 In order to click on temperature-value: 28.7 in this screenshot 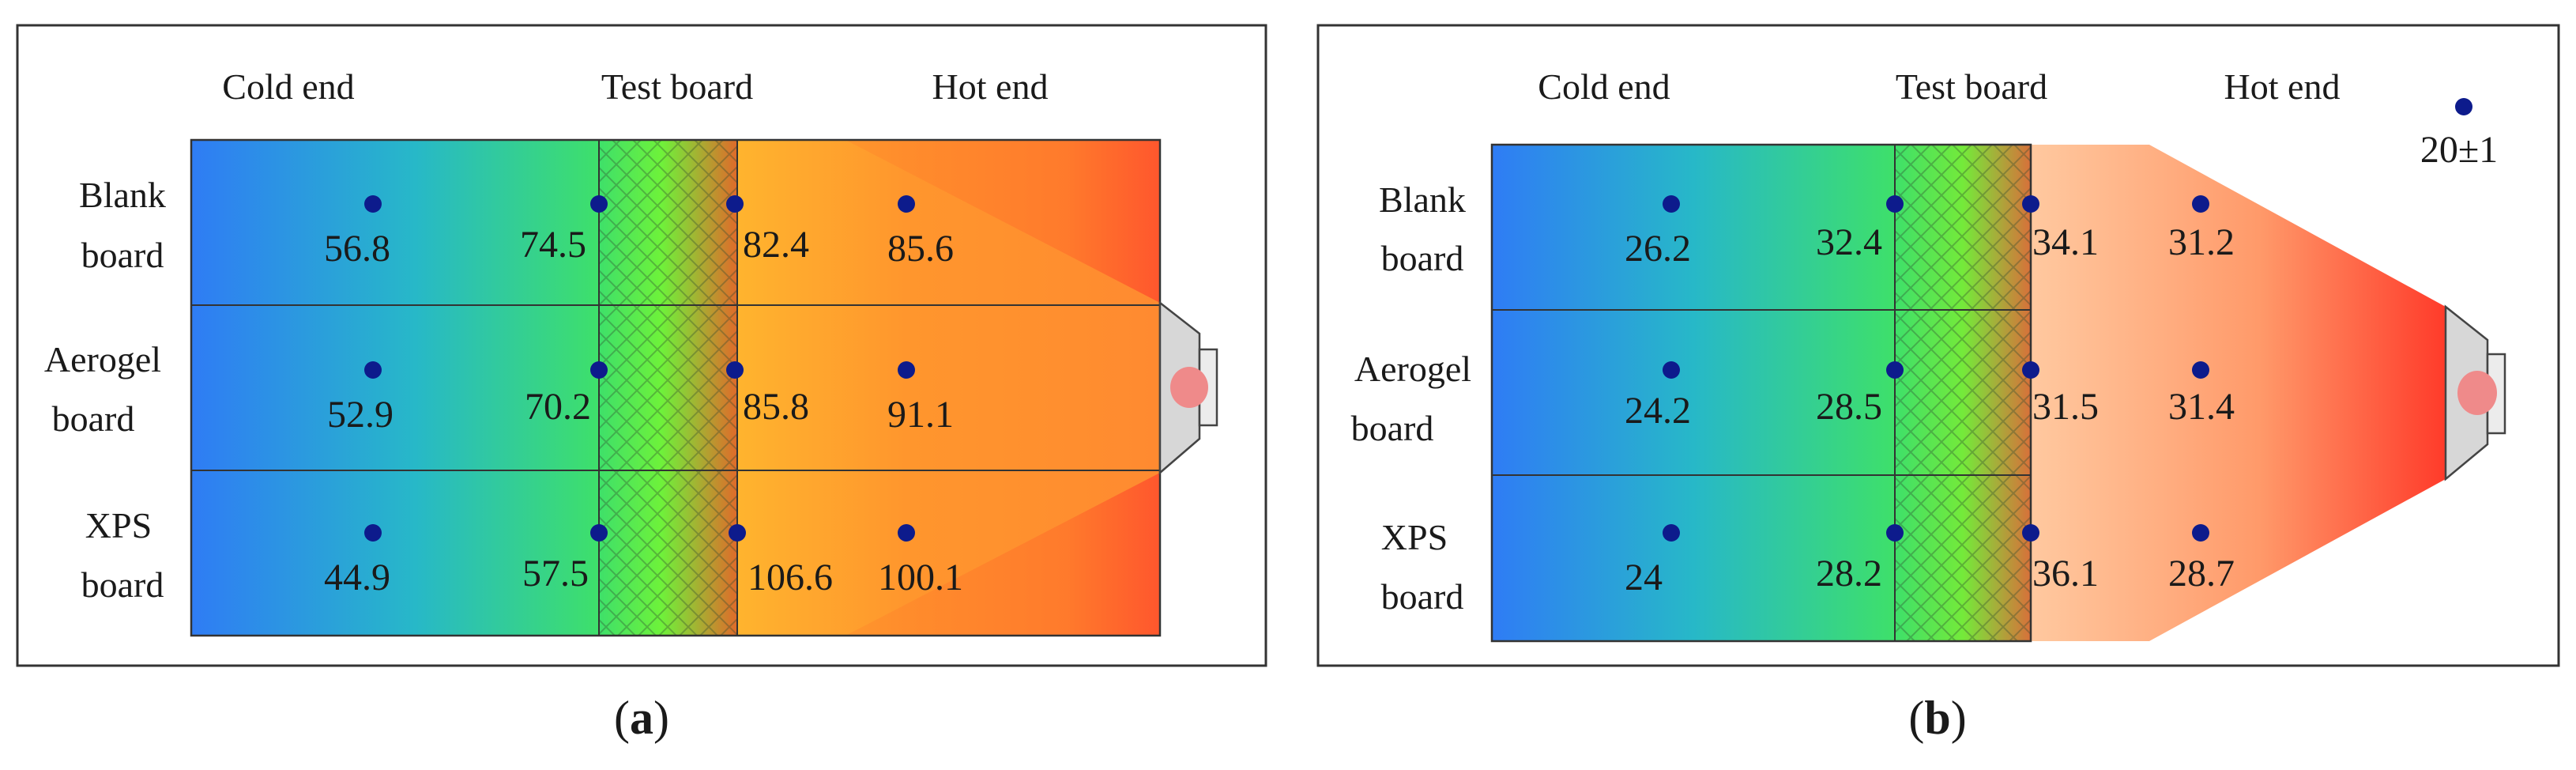, I will do `click(2201, 573)`.